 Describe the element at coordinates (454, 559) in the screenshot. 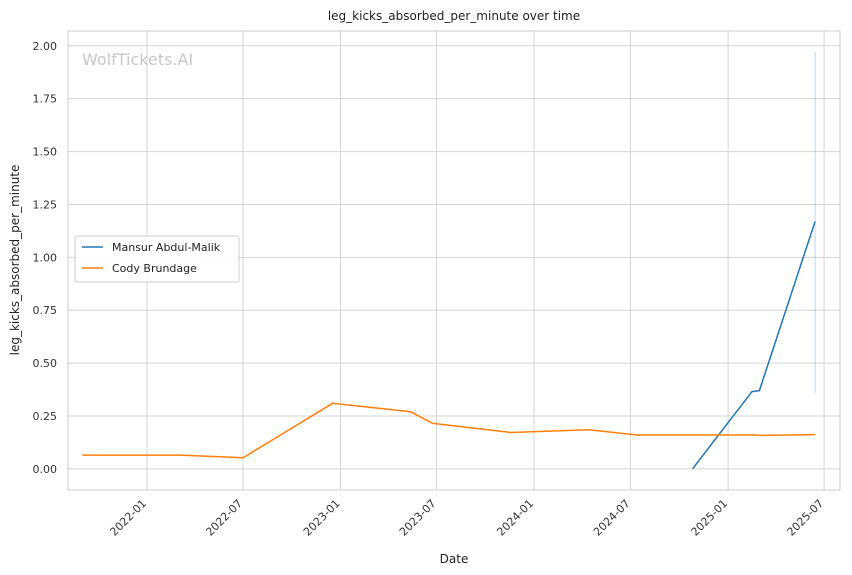

I see `x-axis-label: Date` at that location.